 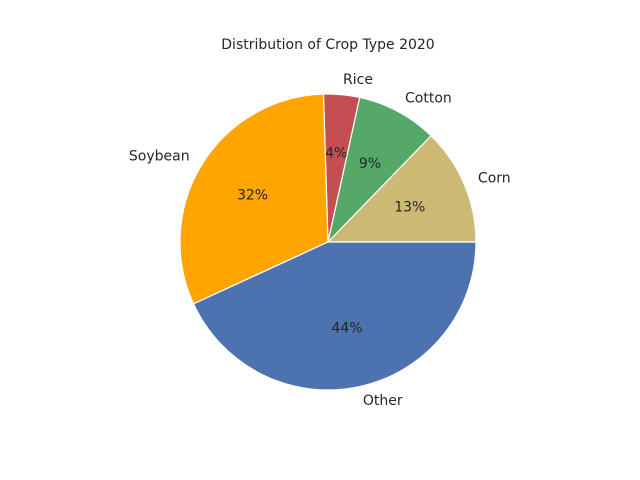 What do you see at coordinates (346, 329) in the screenshot?
I see `pct-label-other: 44%` at bounding box center [346, 329].